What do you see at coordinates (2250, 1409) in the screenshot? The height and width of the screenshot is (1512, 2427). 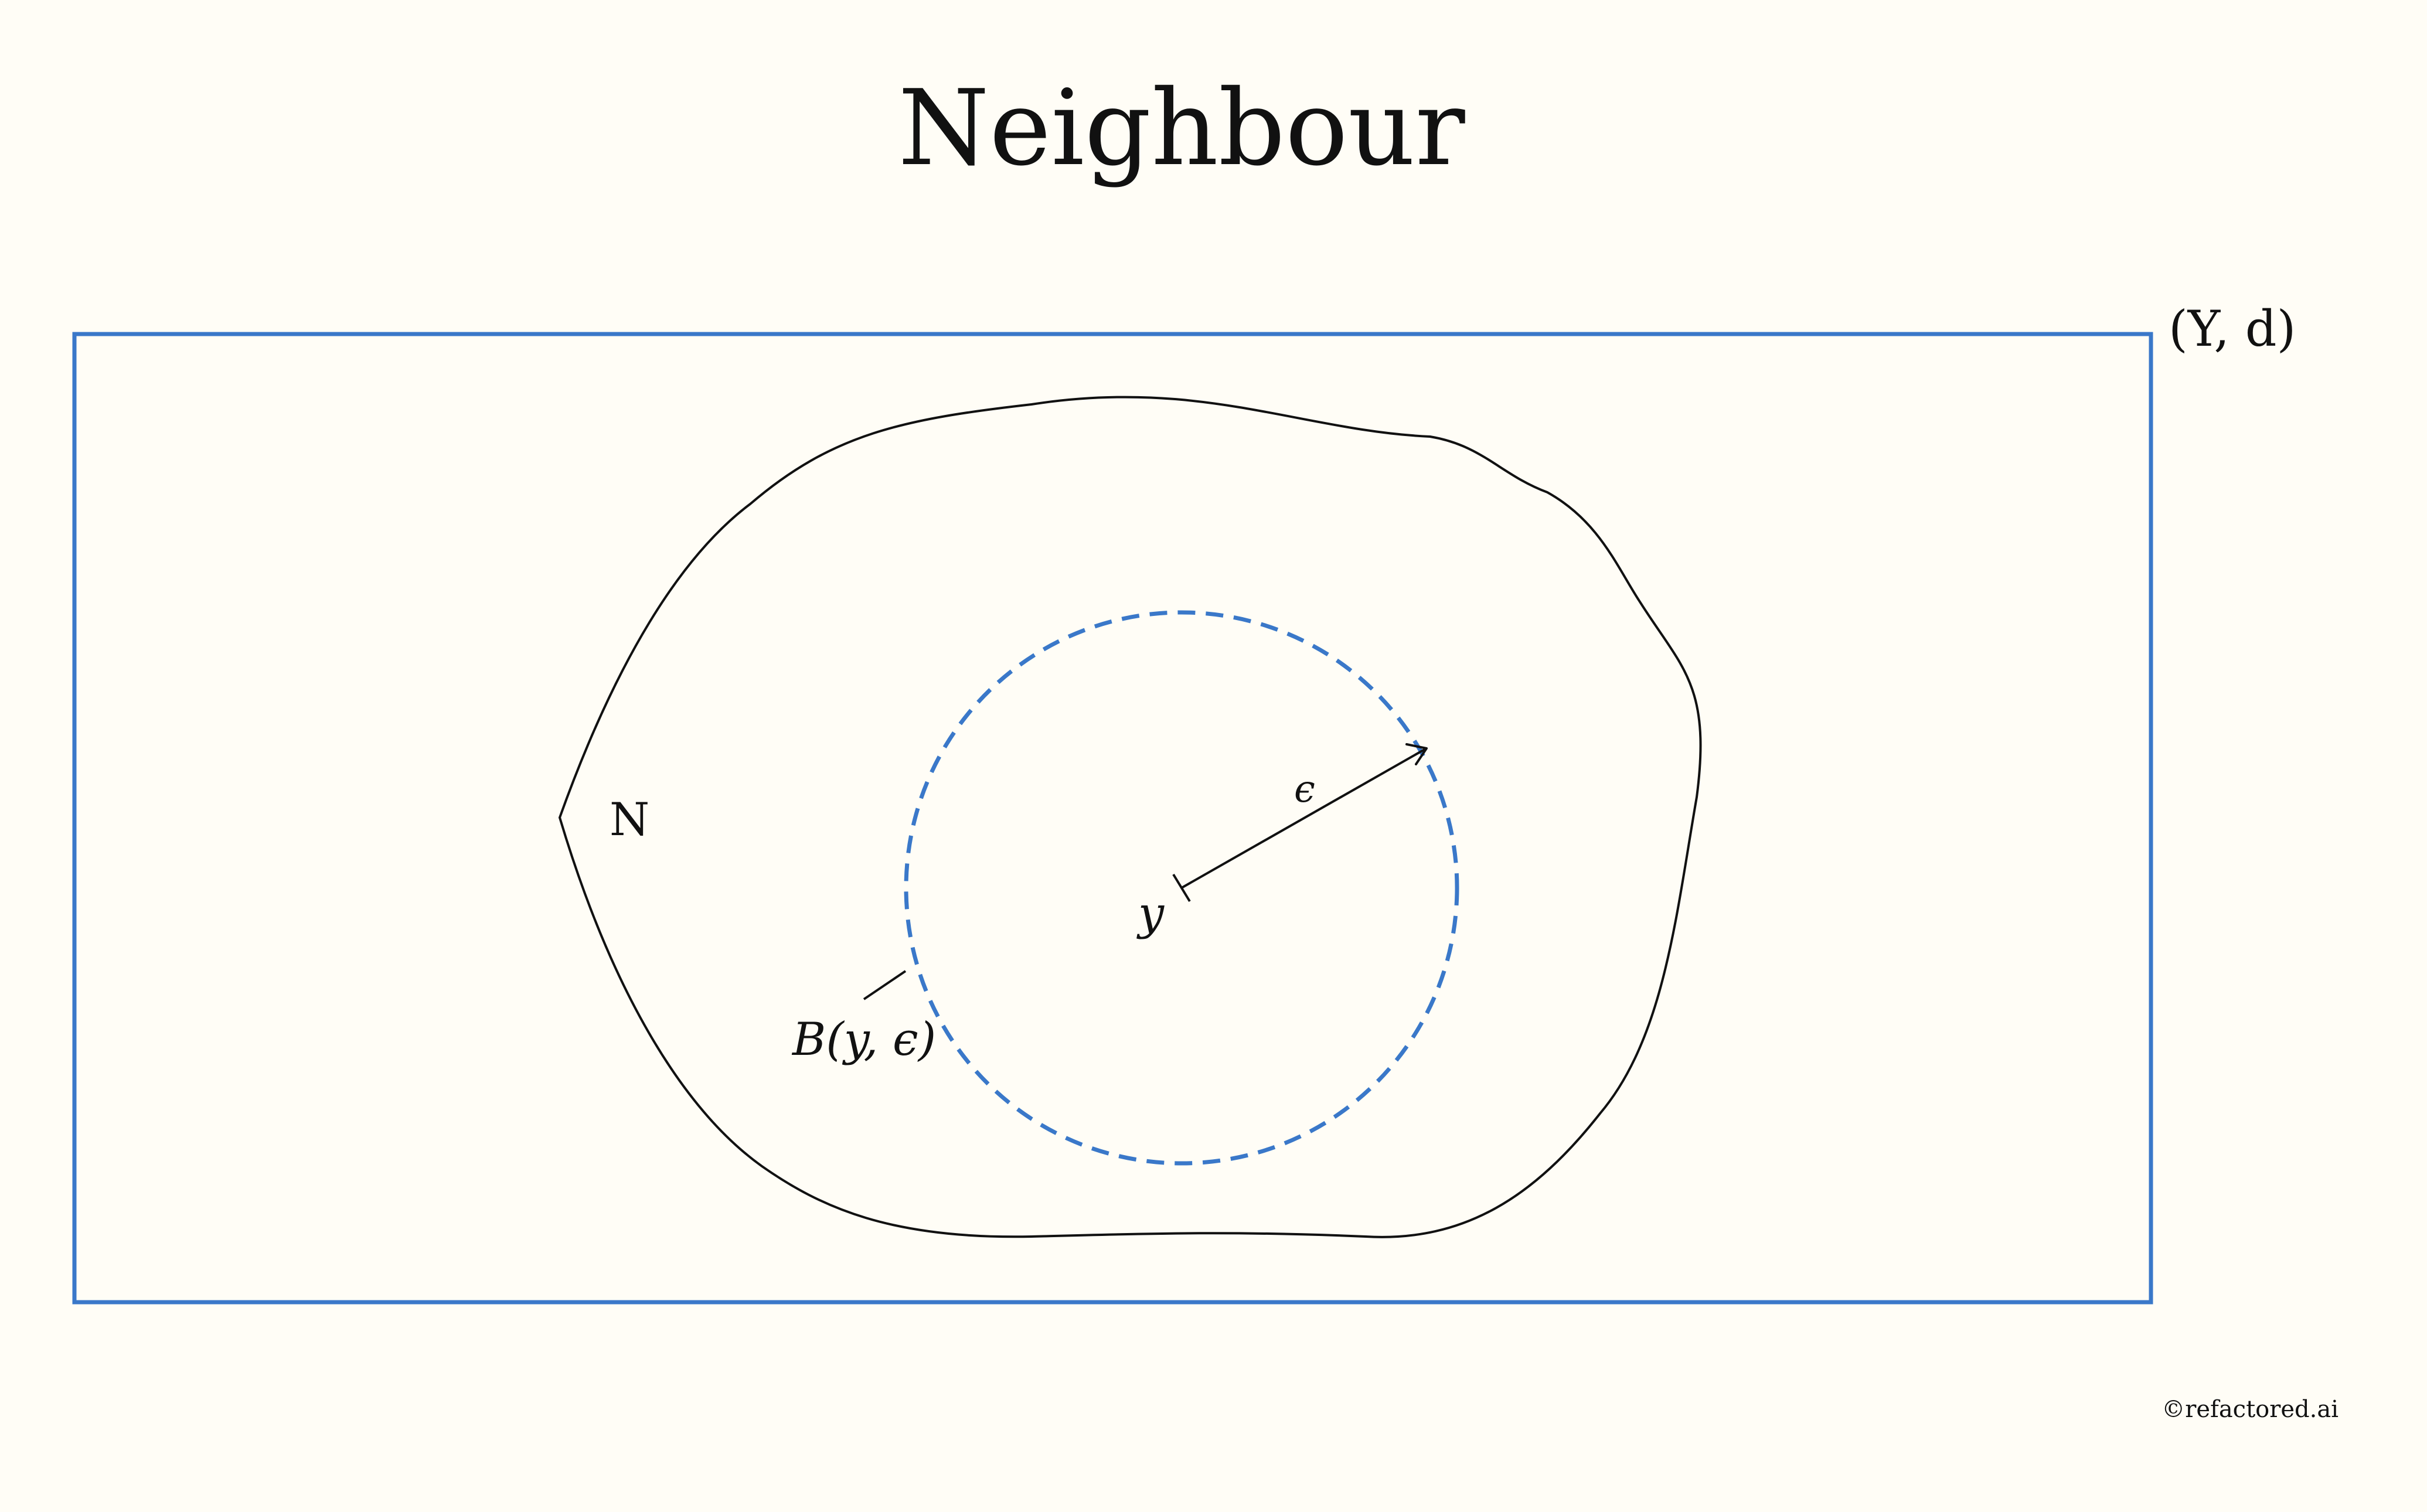 I see `watermark: ©refactored.ai` at bounding box center [2250, 1409].